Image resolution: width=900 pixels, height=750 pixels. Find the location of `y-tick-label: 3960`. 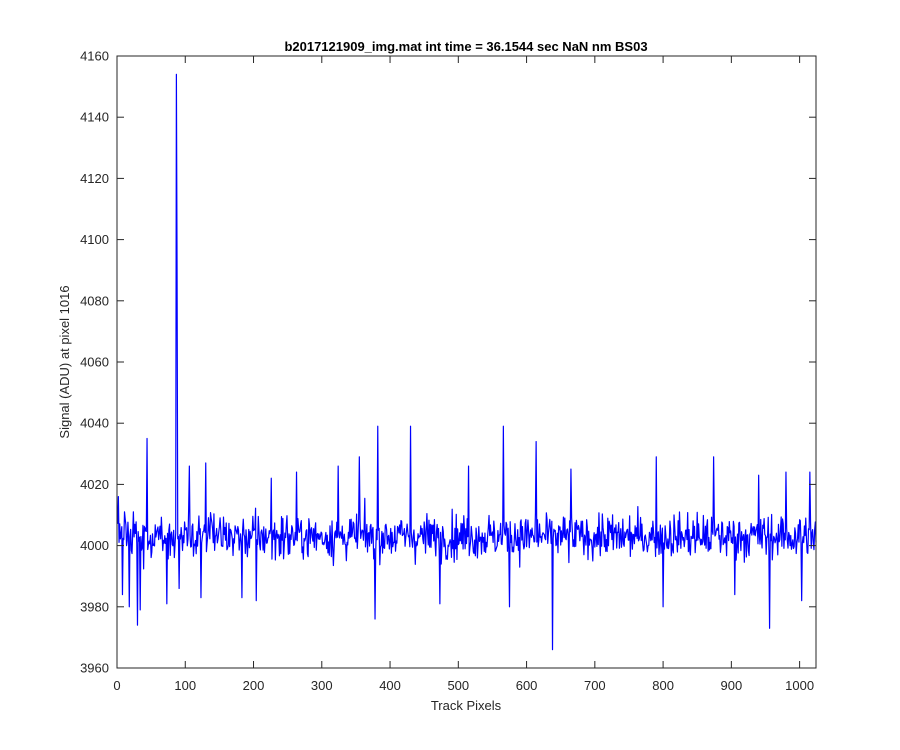

y-tick-label: 3960 is located at coordinates (94, 668).